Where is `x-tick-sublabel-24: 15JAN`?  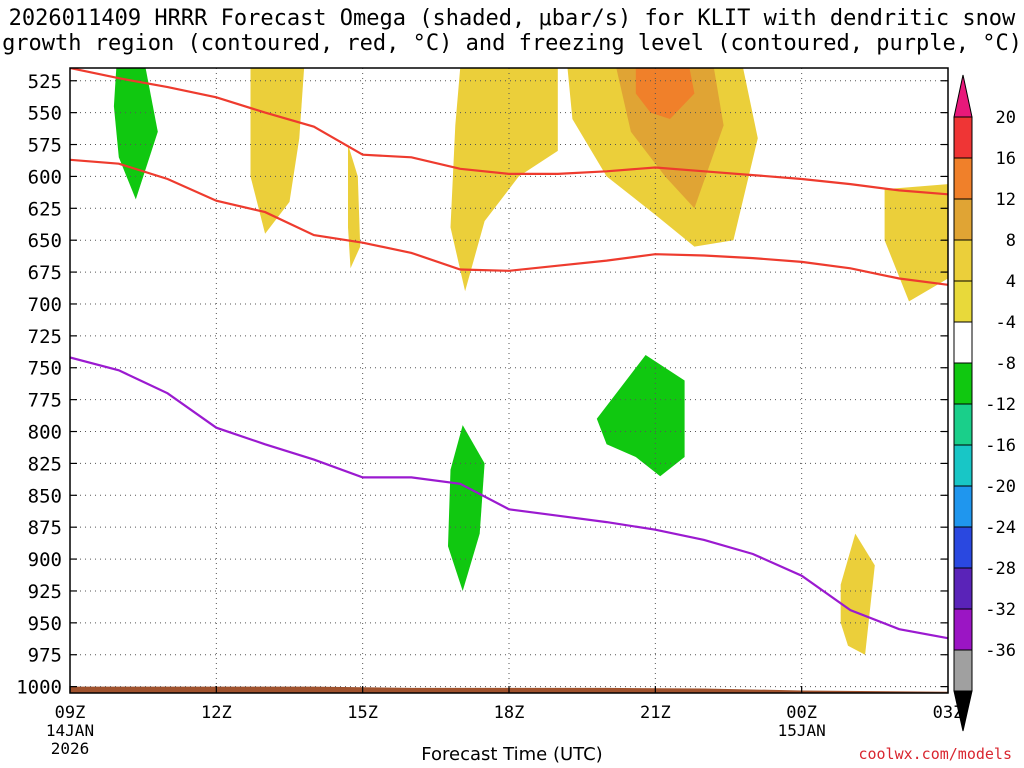 x-tick-sublabel-24: 15JAN is located at coordinates (802, 730).